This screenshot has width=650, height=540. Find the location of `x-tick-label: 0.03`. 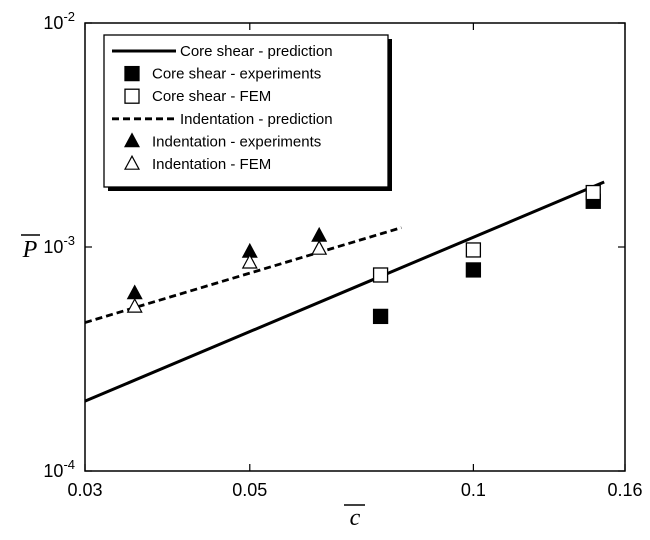

x-tick-label: 0.03 is located at coordinates (84, 490).